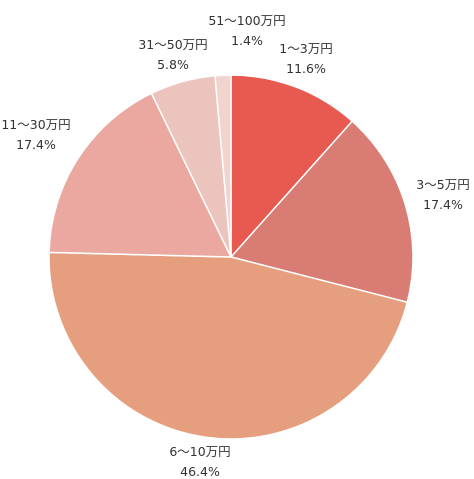 Image resolution: width=474 pixels, height=479 pixels. I want to click on slice-label: 3～5万円, so click(442, 184).